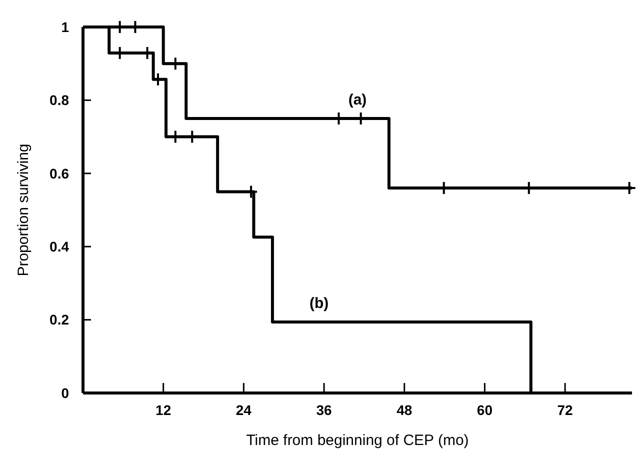  I want to click on x-tick-label: 60, so click(484, 410).